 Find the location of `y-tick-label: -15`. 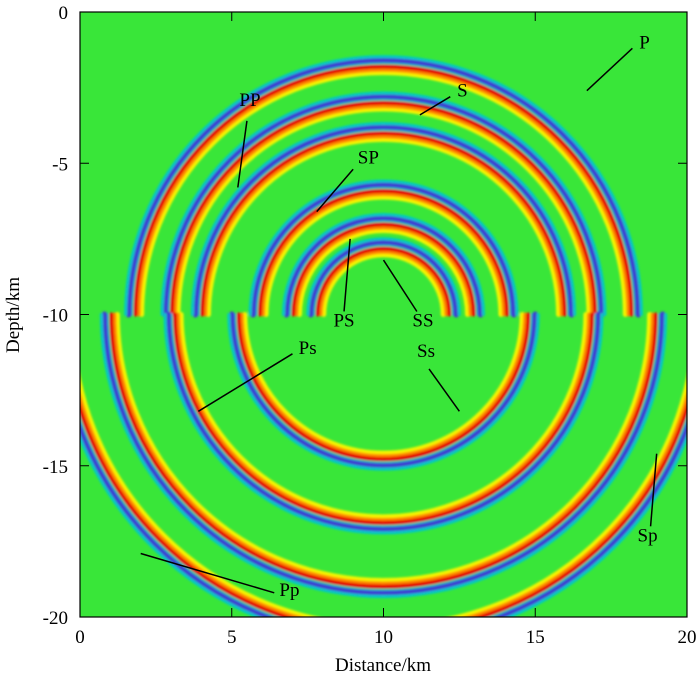

y-tick-label: -15 is located at coordinates (55, 467).